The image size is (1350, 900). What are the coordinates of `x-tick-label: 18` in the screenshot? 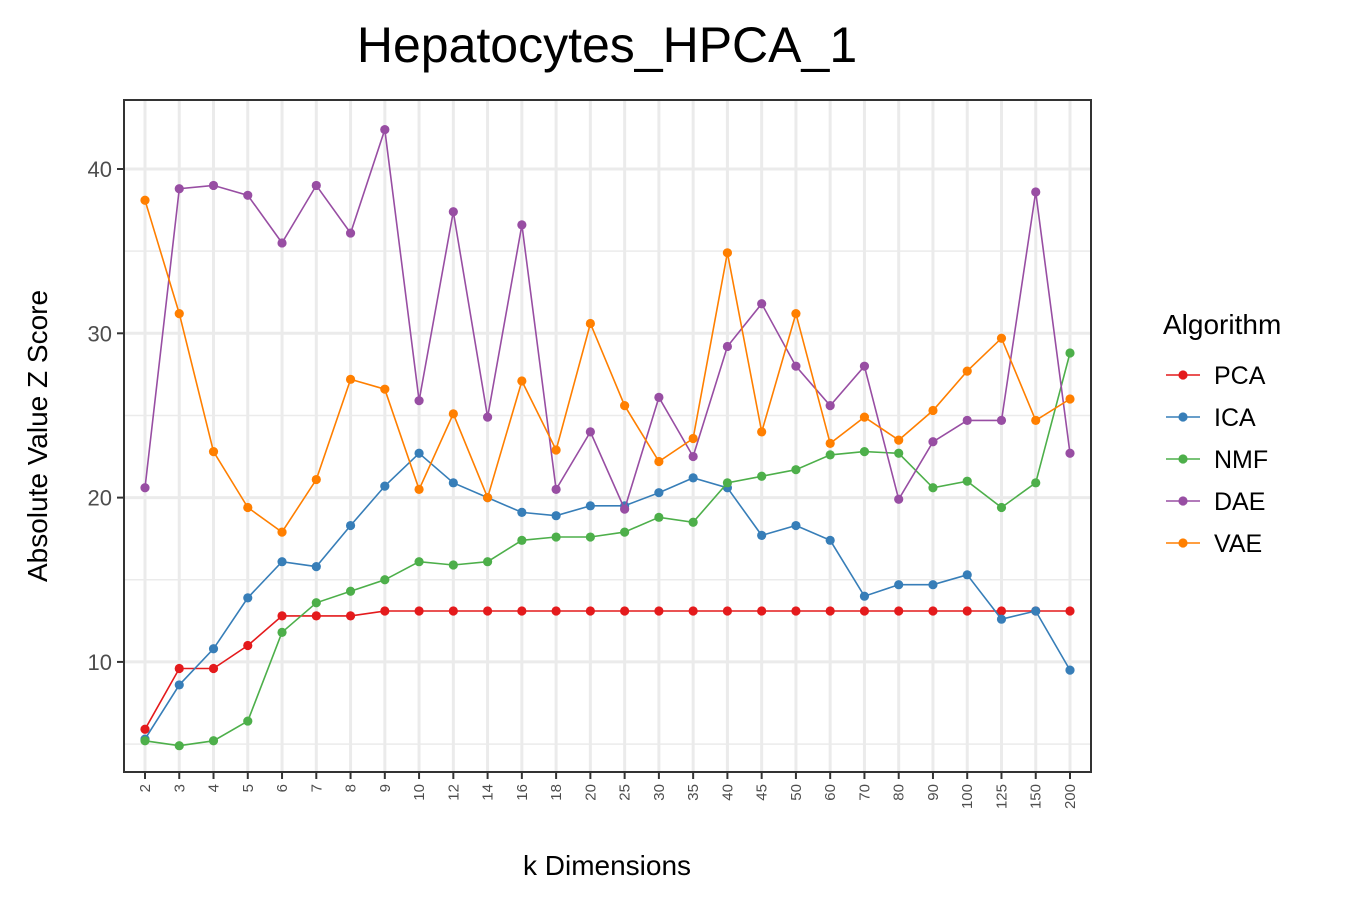 It's located at (556, 792).